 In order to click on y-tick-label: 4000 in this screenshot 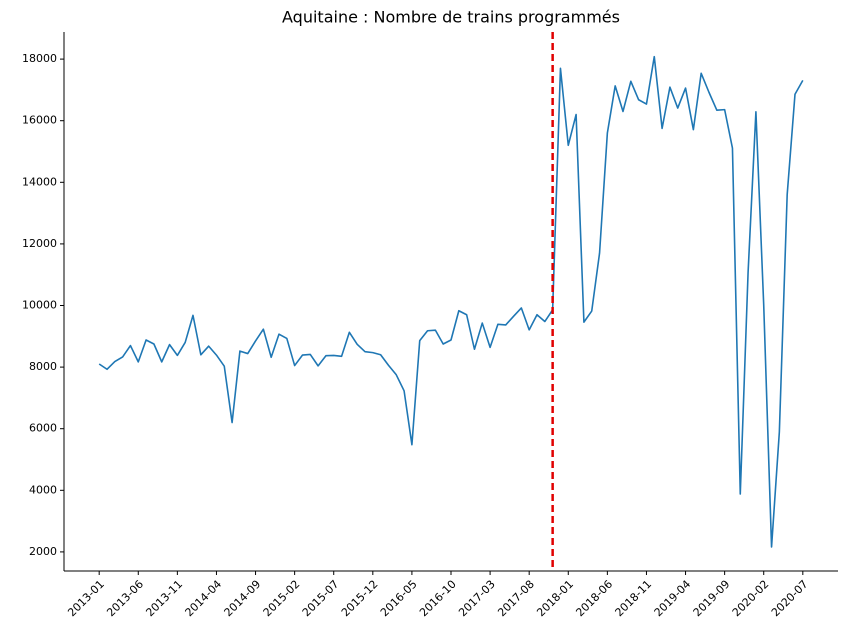, I will do `click(43, 489)`.